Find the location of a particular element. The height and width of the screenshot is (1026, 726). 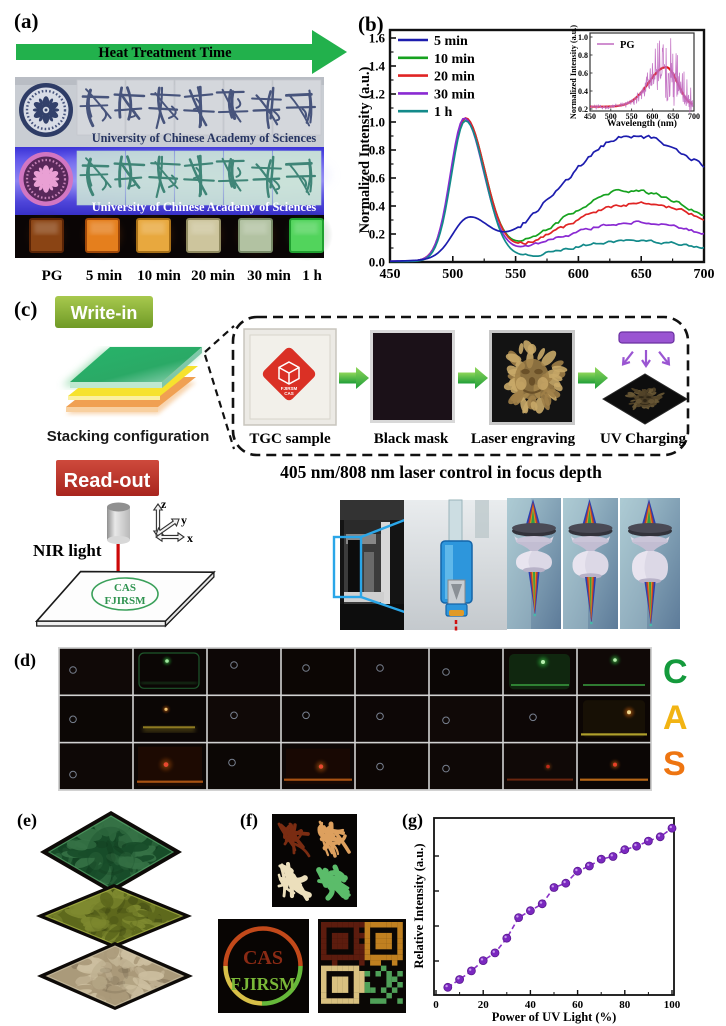

svg-text: Black mask is located at coordinates (411, 439).